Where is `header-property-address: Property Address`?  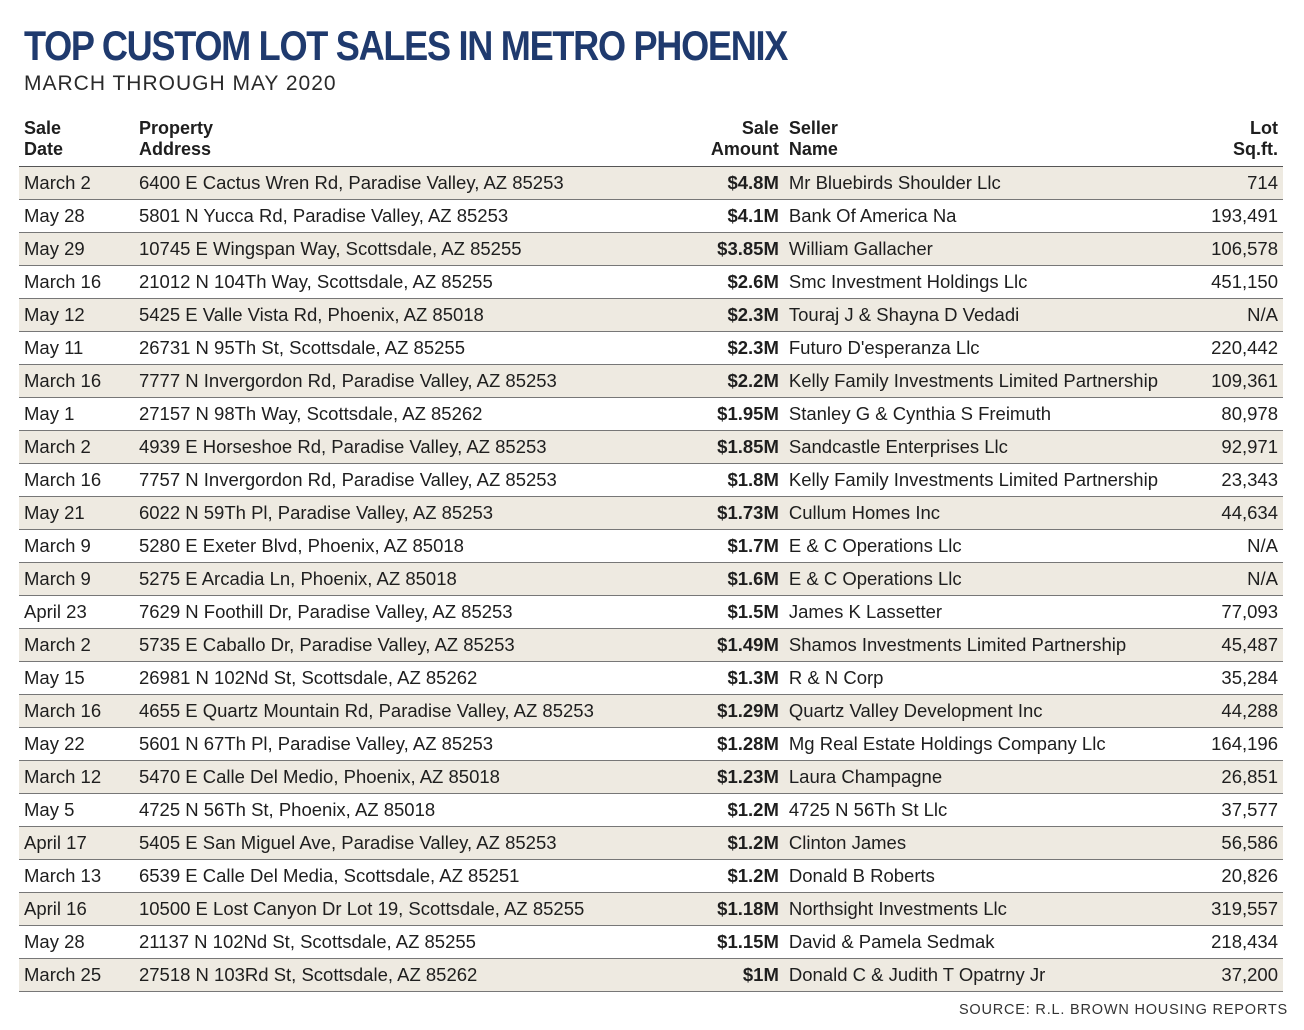
header-property-address: Property Address is located at coordinates (393, 141).